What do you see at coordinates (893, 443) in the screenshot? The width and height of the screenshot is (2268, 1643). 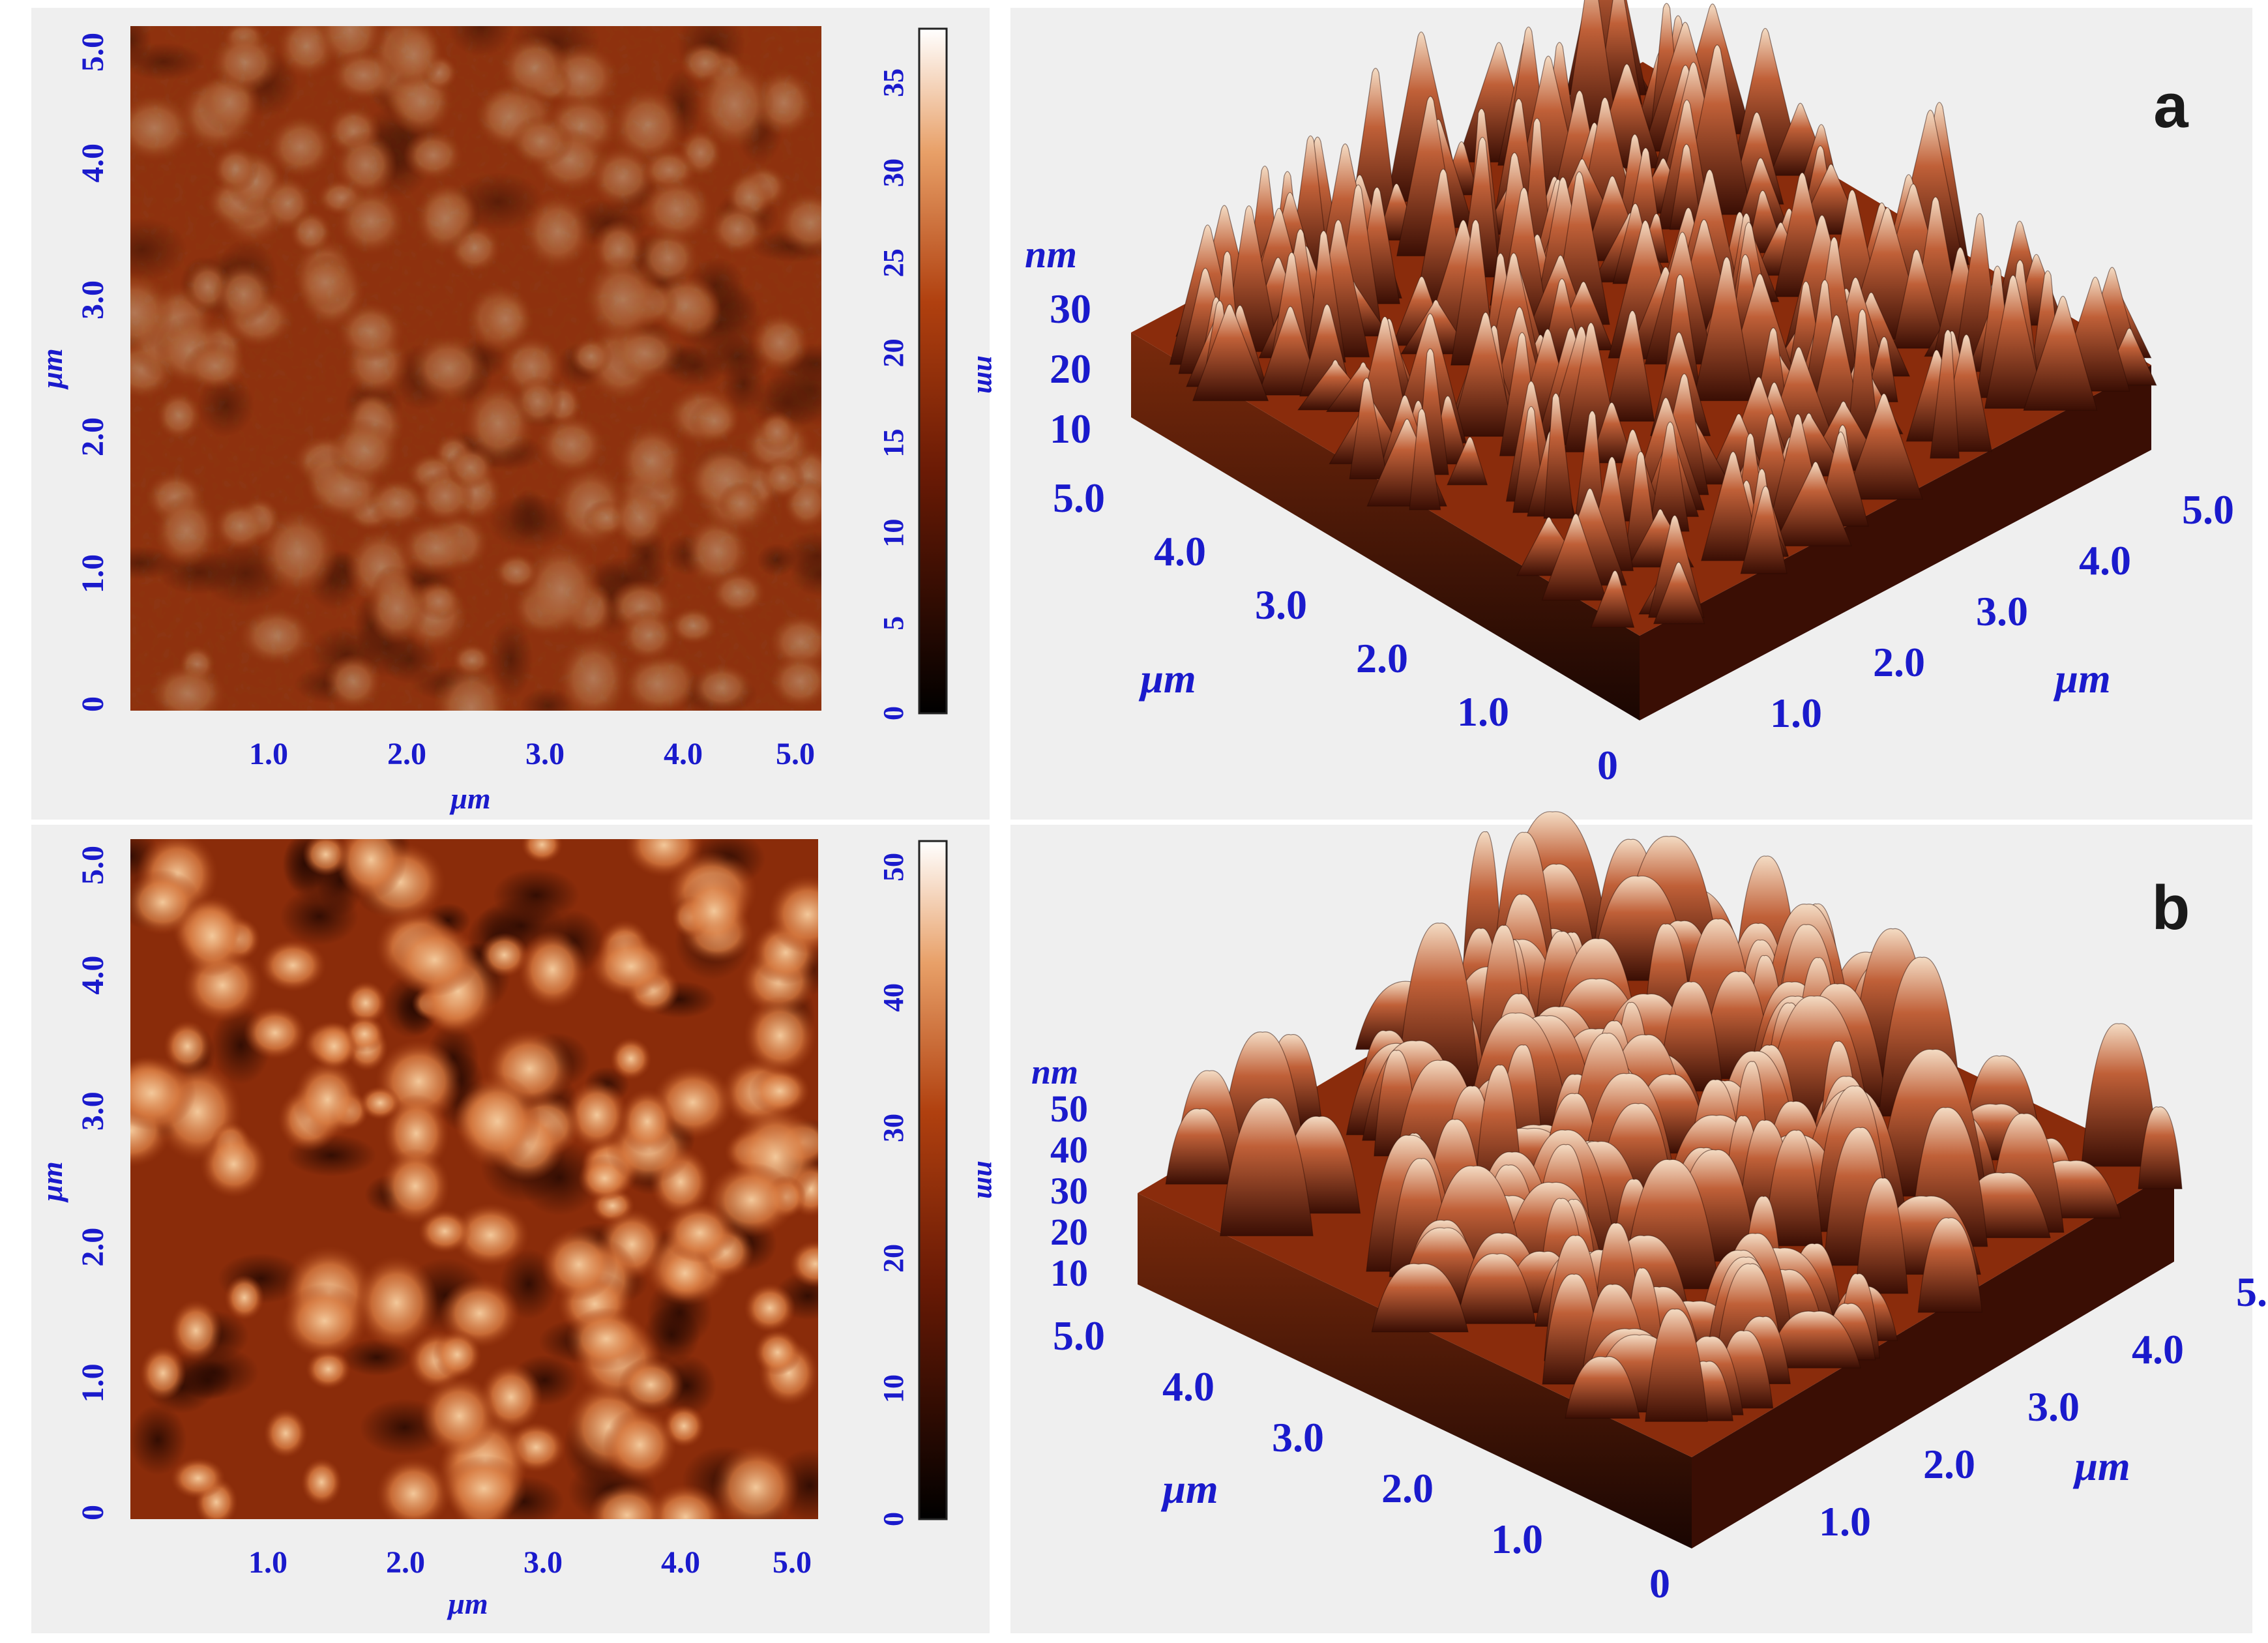 I see `colorbar-tick-label: 15` at bounding box center [893, 443].